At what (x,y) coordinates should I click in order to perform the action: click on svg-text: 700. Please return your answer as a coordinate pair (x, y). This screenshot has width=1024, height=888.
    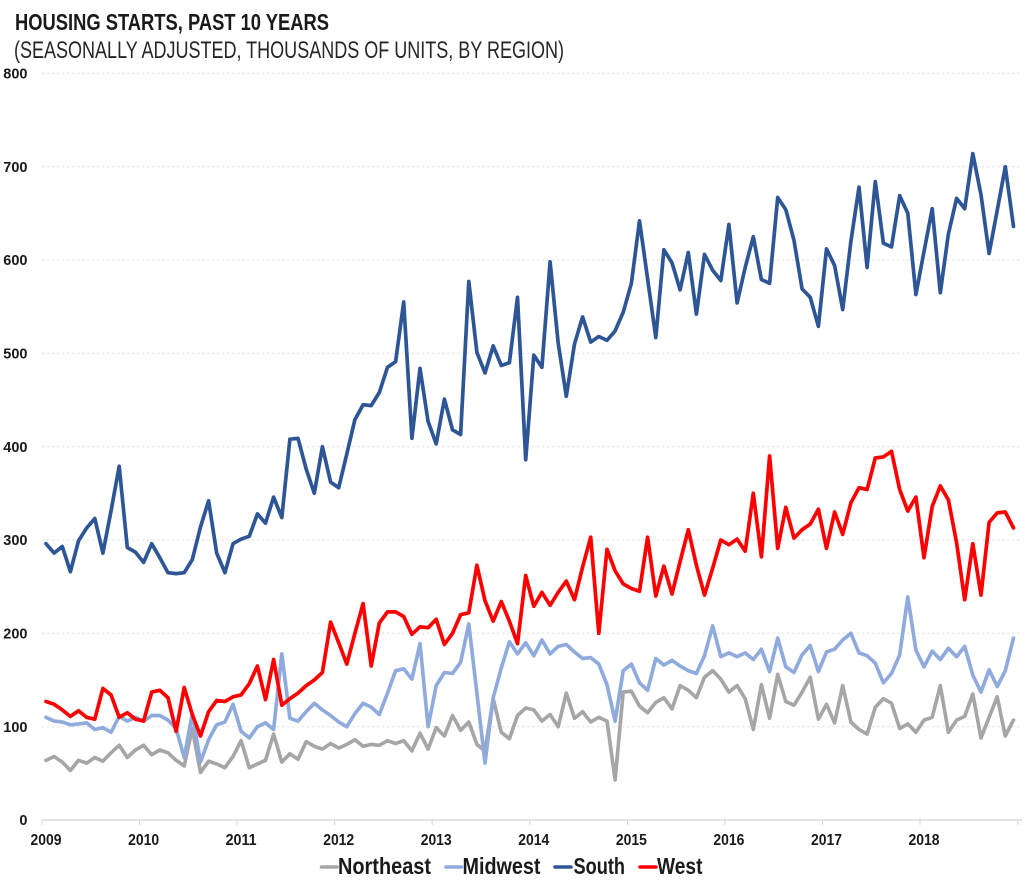
    Looking at the image, I should click on (15, 168).